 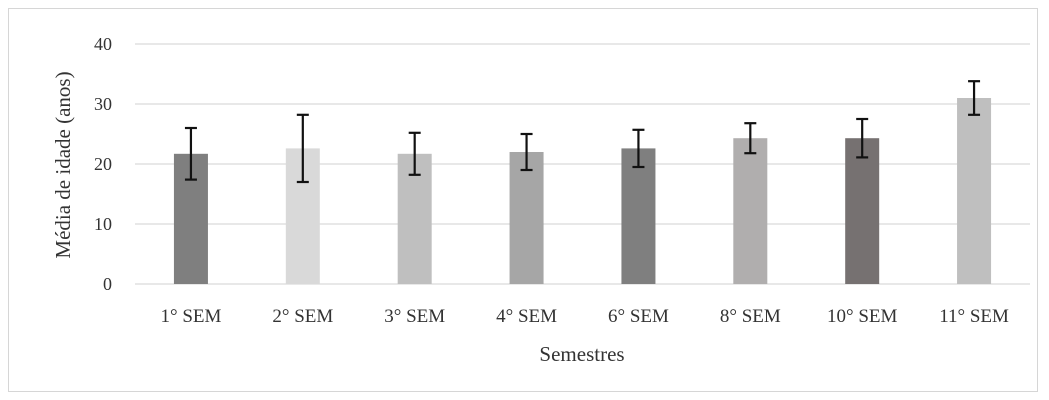 I want to click on x-tick-label: 1° SEM, so click(x=190, y=316).